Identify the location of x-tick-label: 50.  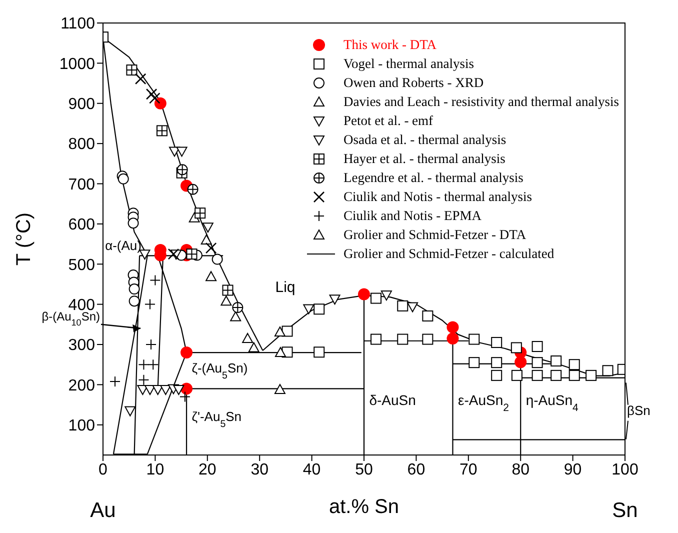
(364, 469).